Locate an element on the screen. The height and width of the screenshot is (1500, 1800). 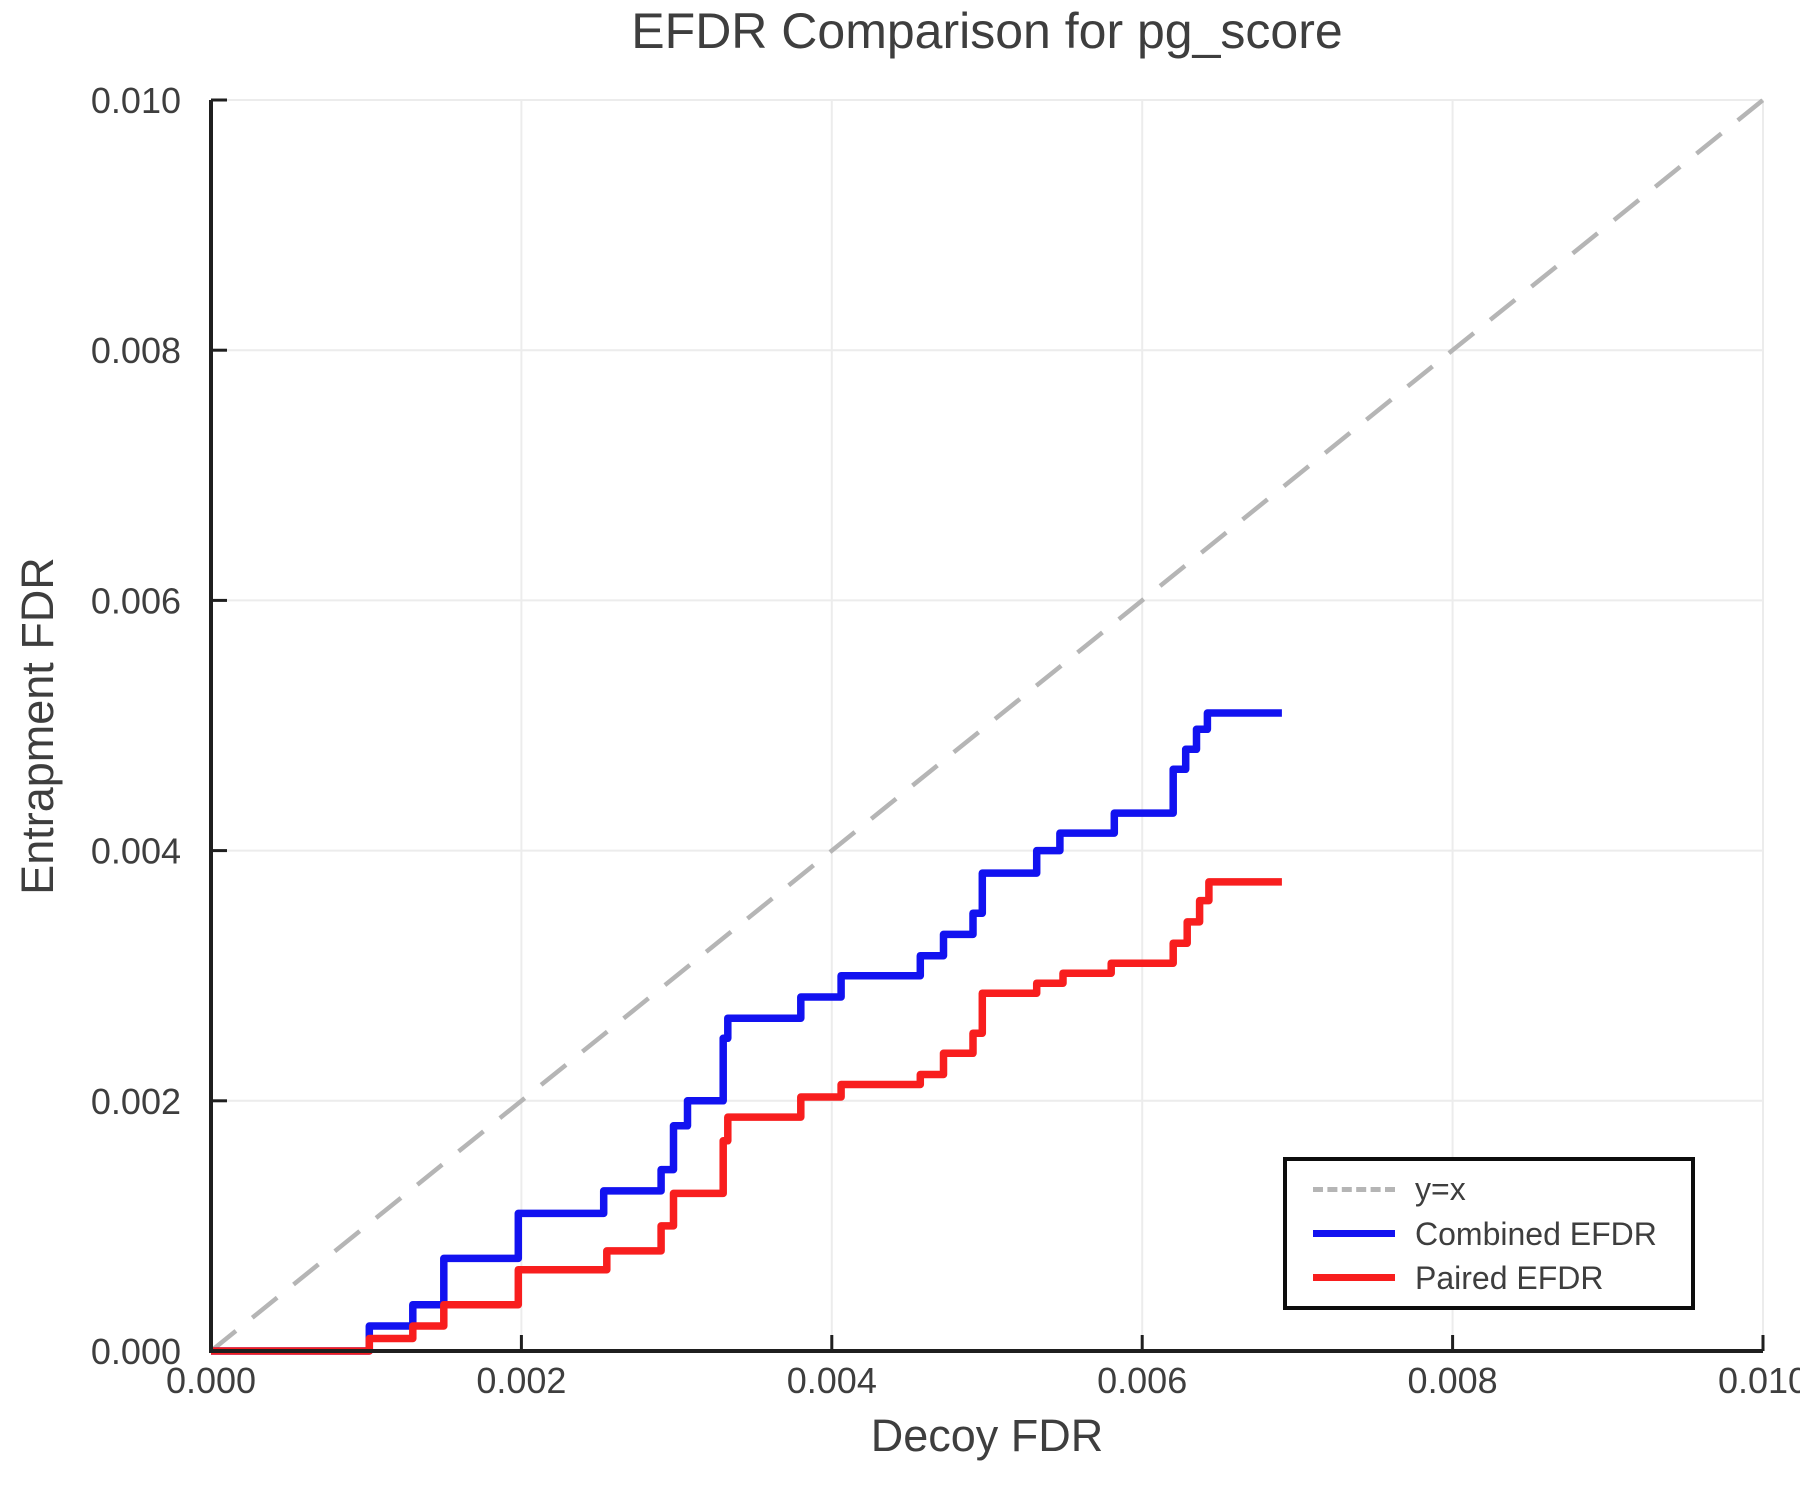
legend-row-paired: Paired EFDR is located at coordinates (1502, 1278).